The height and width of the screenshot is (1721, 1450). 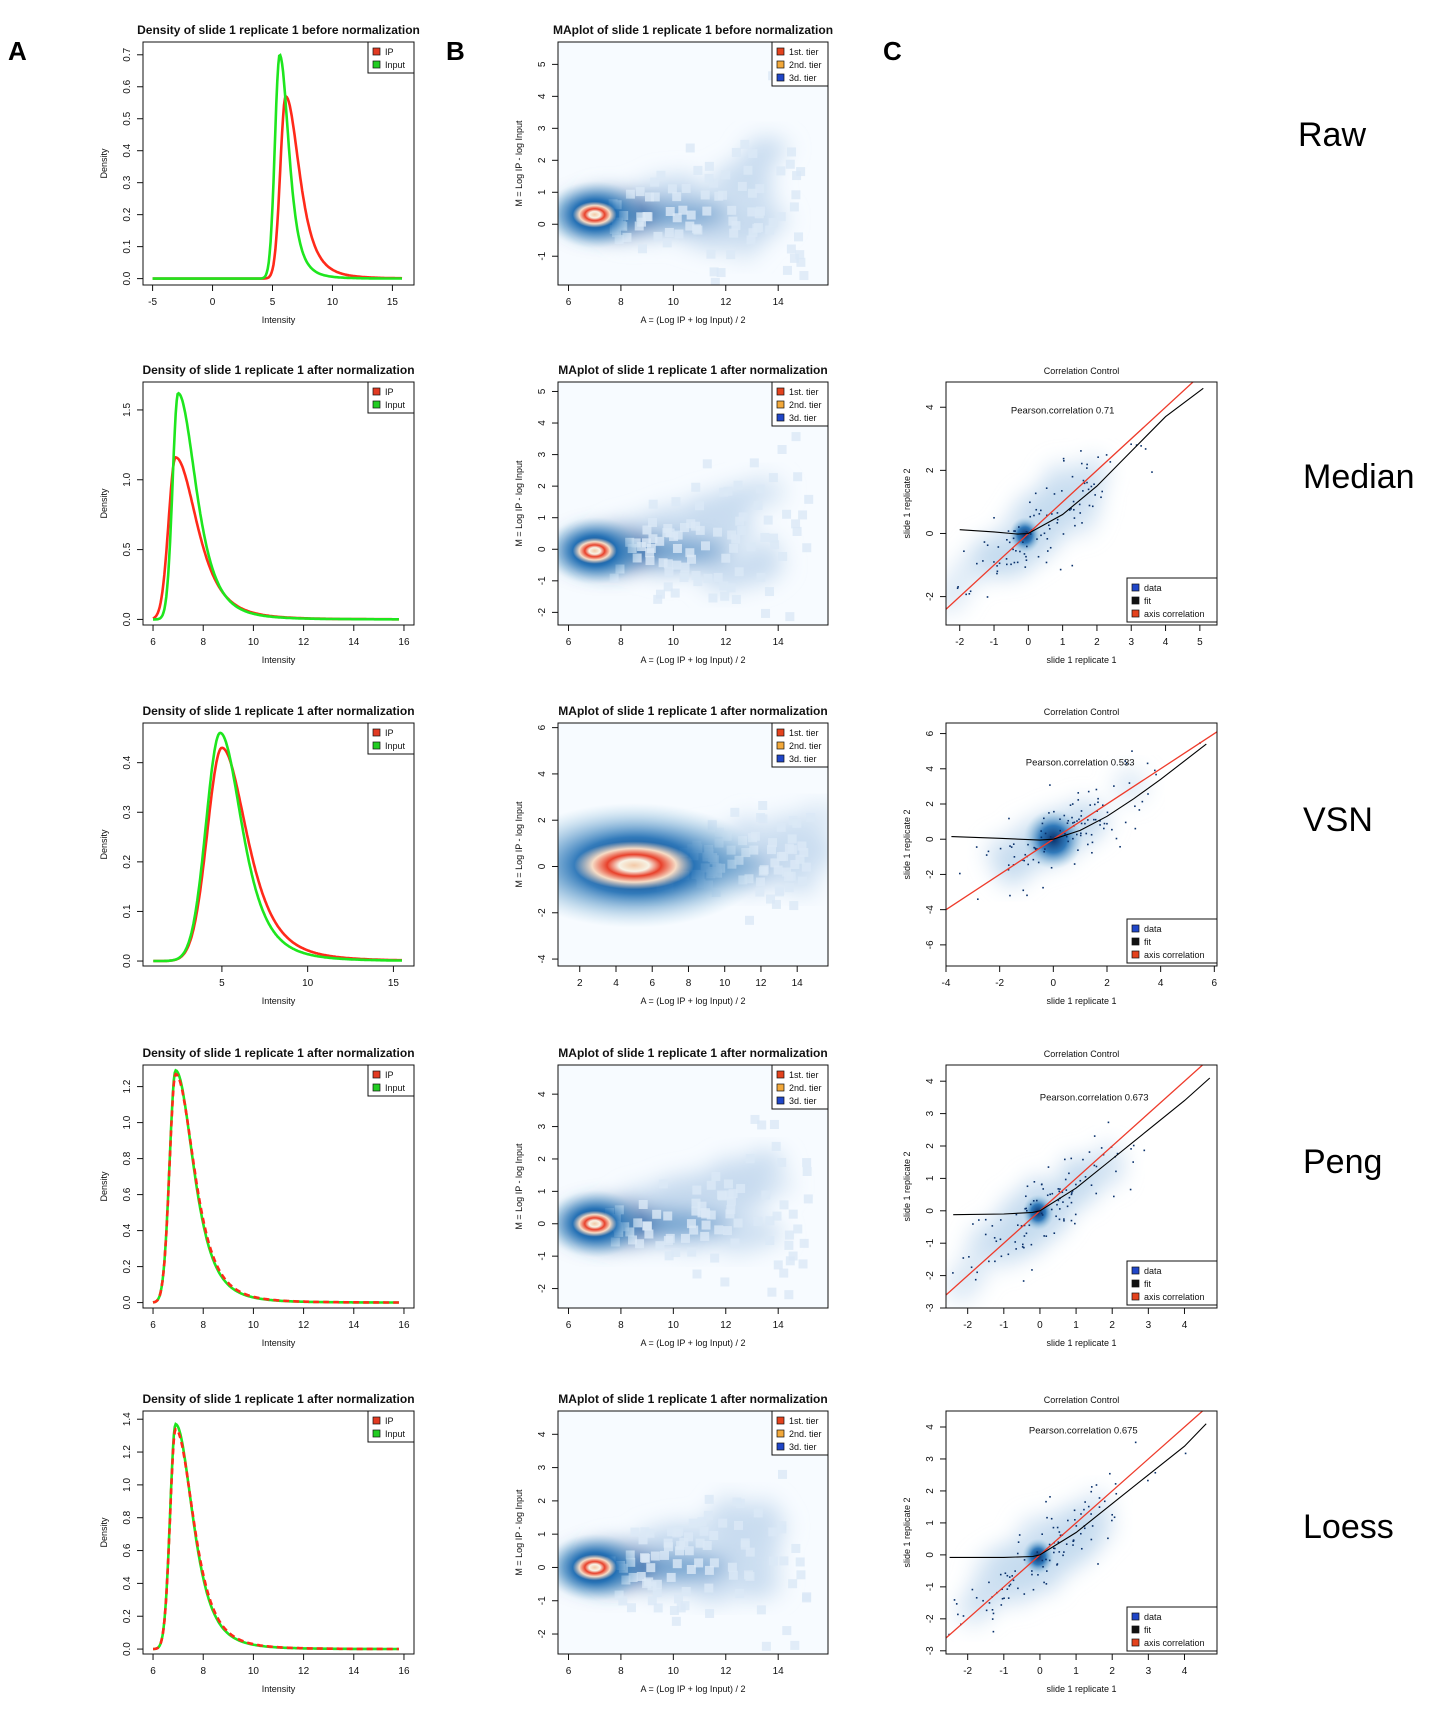 I want to click on x-tick-label: -1, so click(x=994, y=642).